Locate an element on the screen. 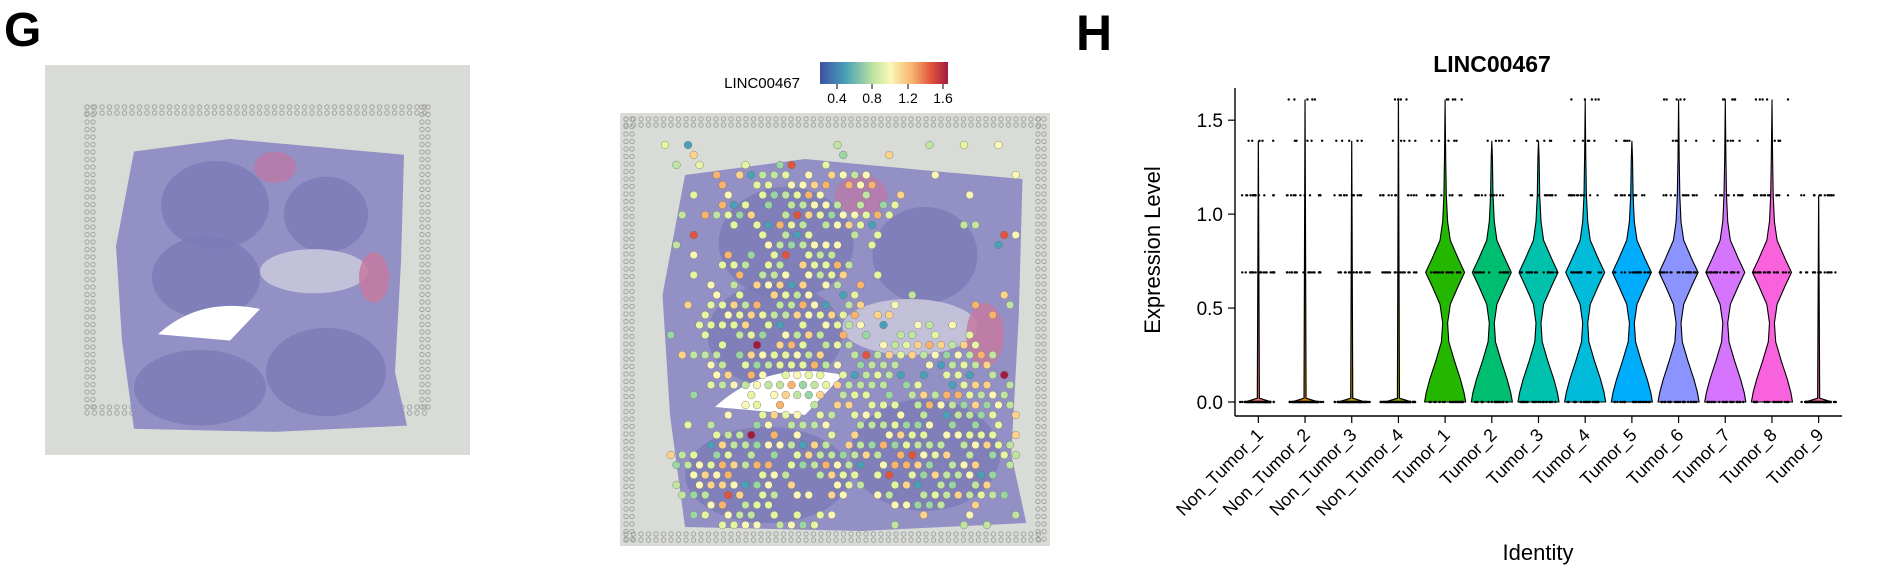 The height and width of the screenshot is (567, 1900). y-axis-label: Expression Level is located at coordinates (1152, 250).